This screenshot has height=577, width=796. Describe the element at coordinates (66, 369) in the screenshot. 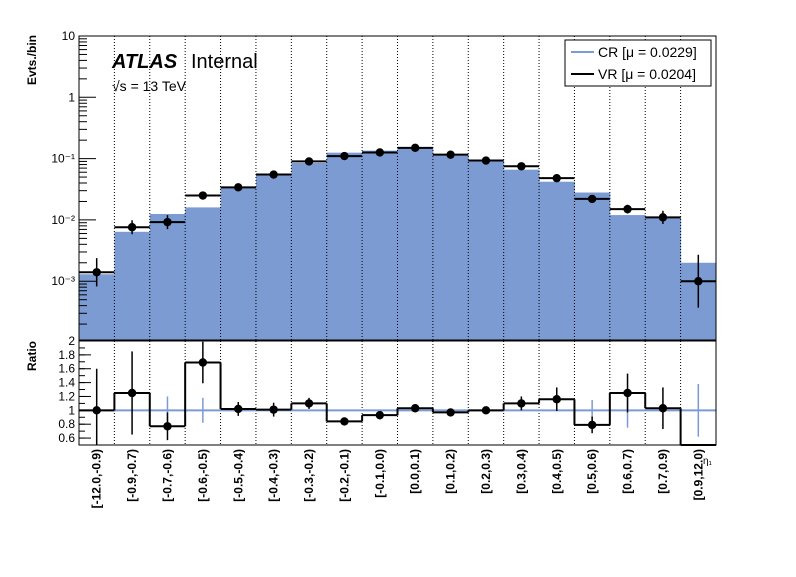

I see `ratio-y-tick-label: 1.6` at that location.